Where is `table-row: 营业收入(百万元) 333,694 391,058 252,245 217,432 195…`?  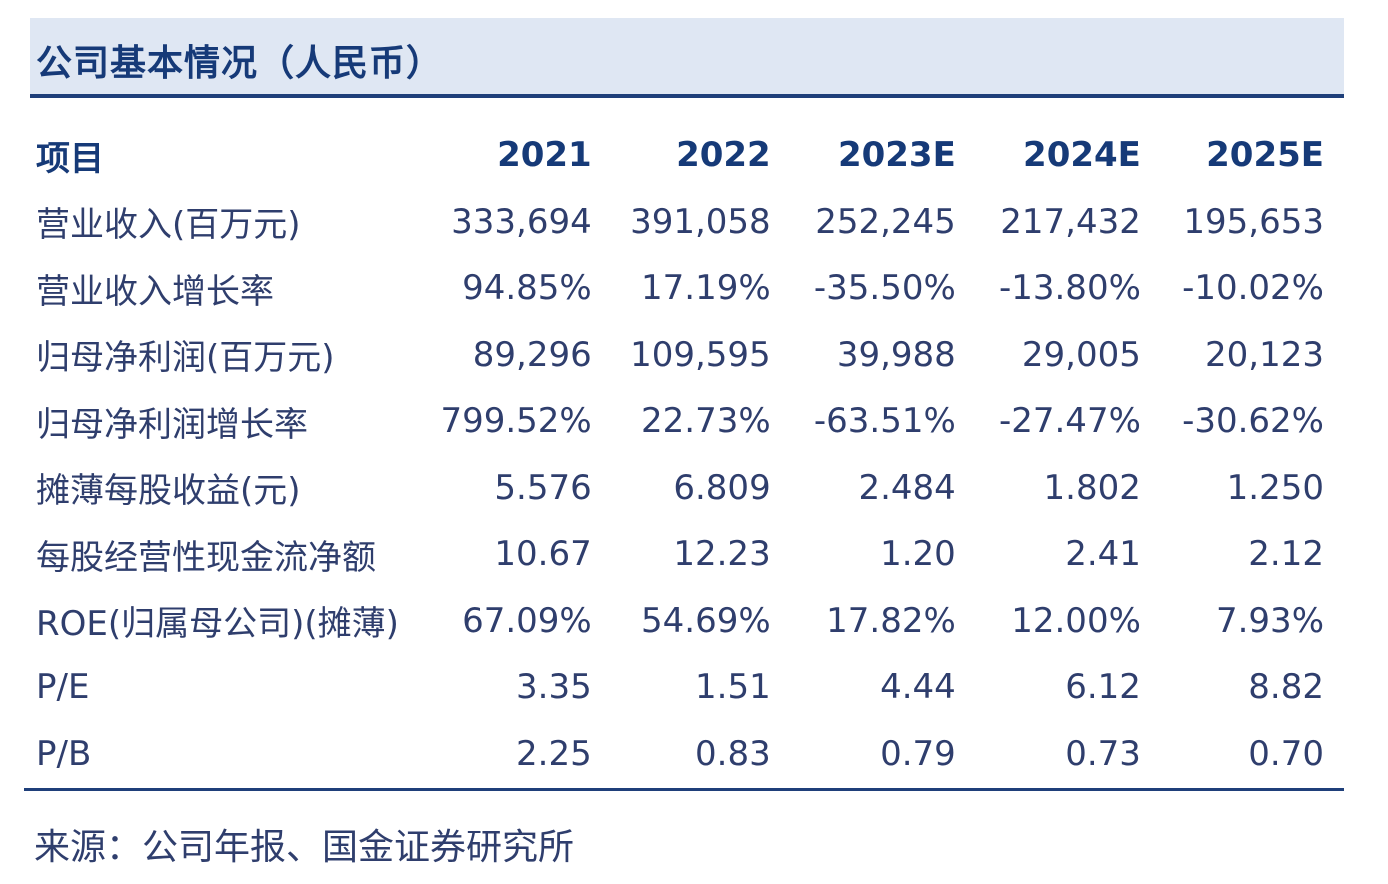
table-row: 营业收入(百万元) 333,694 391,058 252,245 217,432 195… is located at coordinates (687, 222).